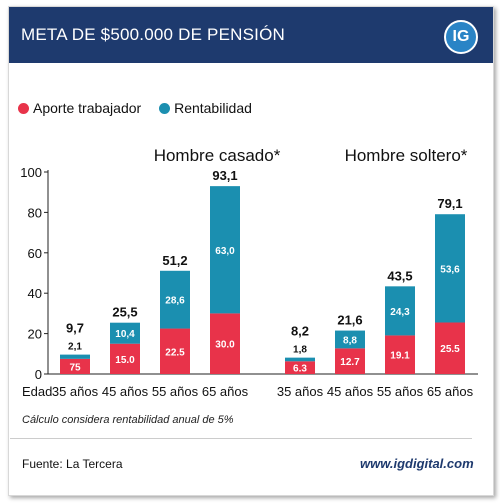  I want to click on data-label-rentabilidad: 24,3, so click(400, 312).